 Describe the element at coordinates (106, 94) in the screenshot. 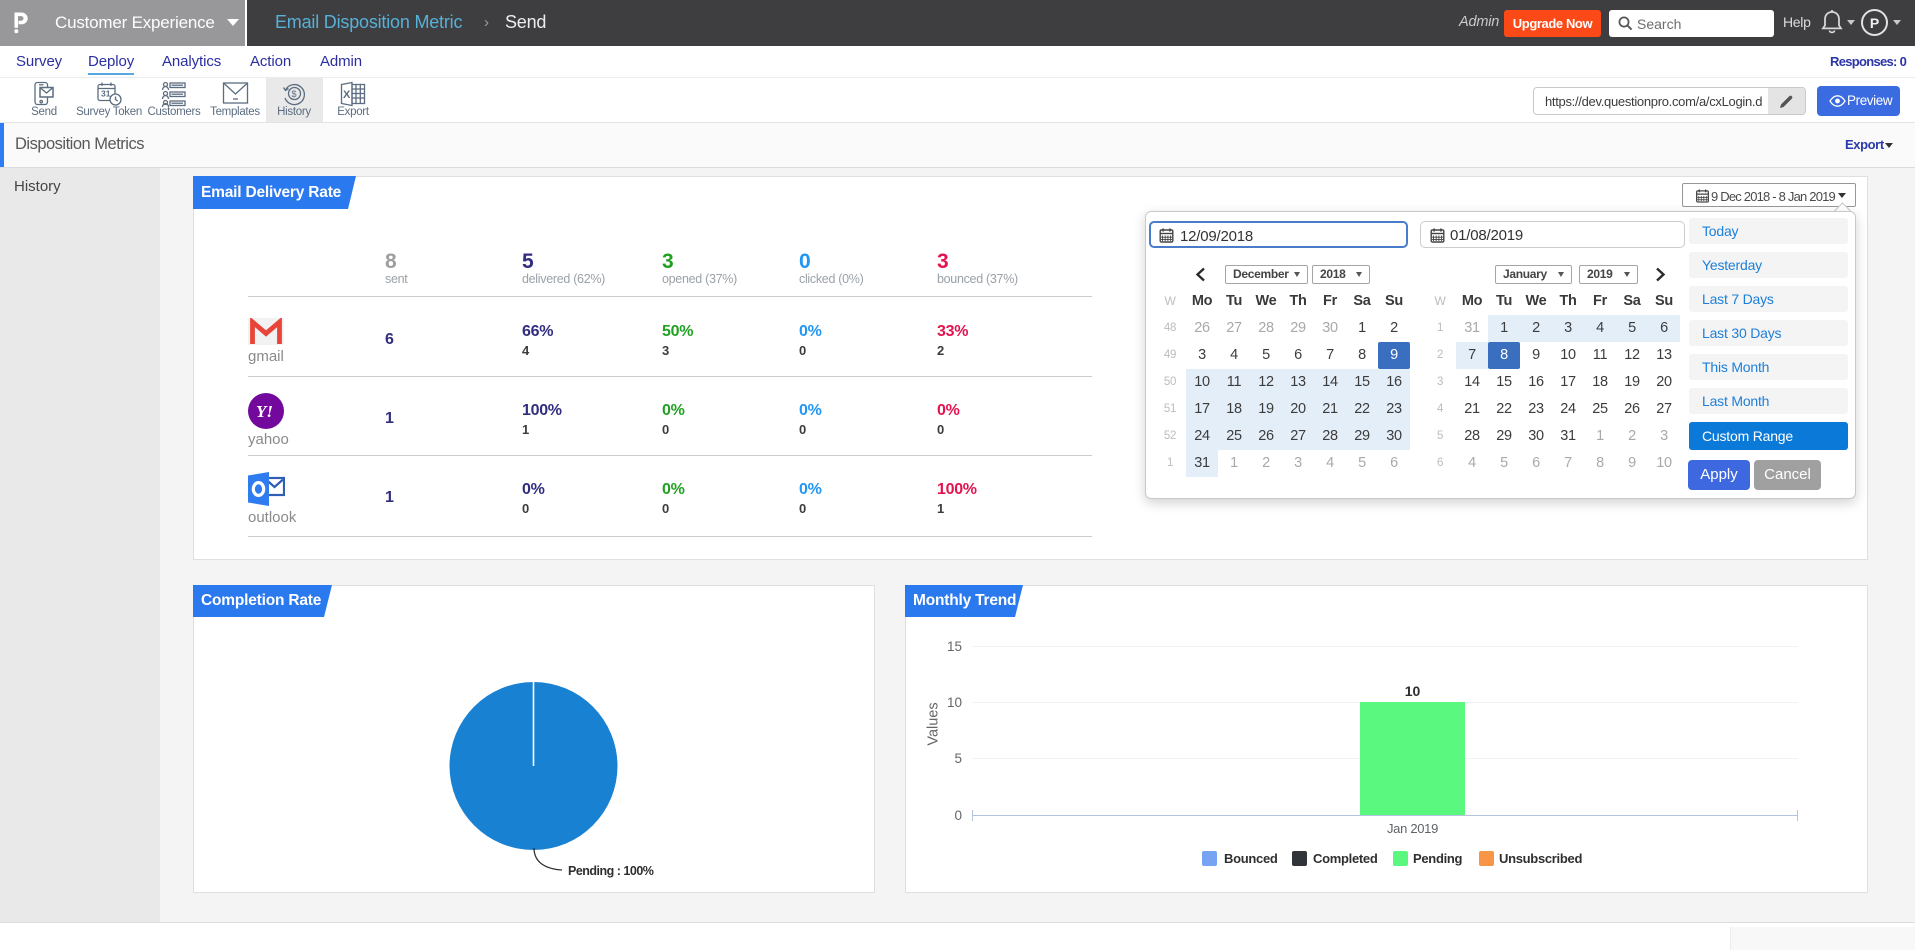

I see `svg-text: 31` at that location.